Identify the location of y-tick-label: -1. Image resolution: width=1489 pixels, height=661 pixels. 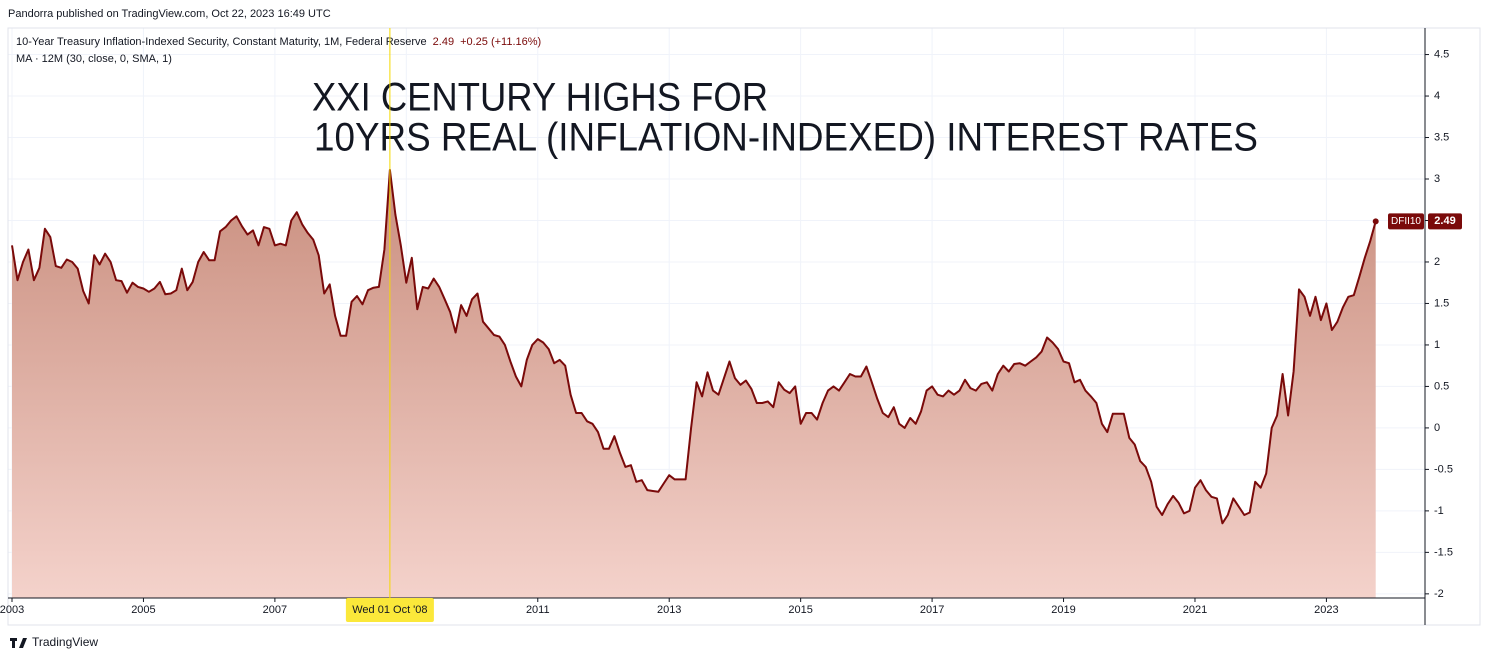
(1439, 511).